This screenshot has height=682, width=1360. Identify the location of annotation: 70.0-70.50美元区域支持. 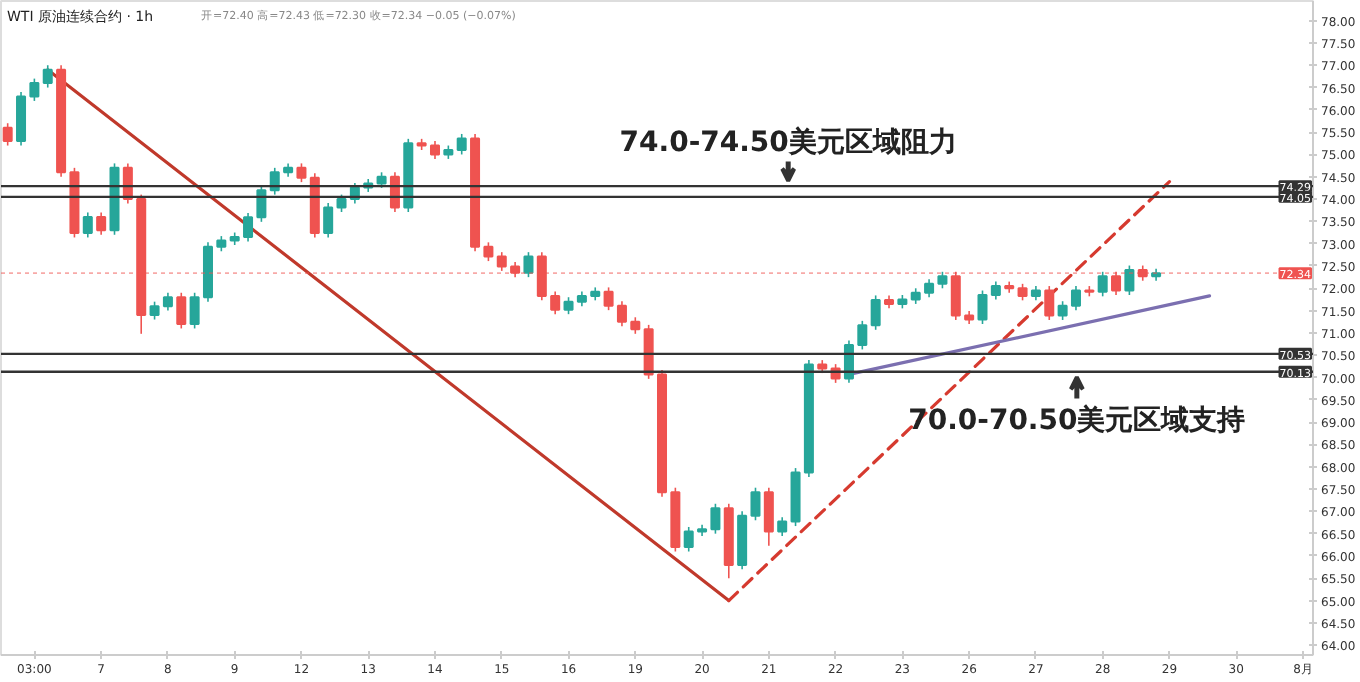
(1077, 420).